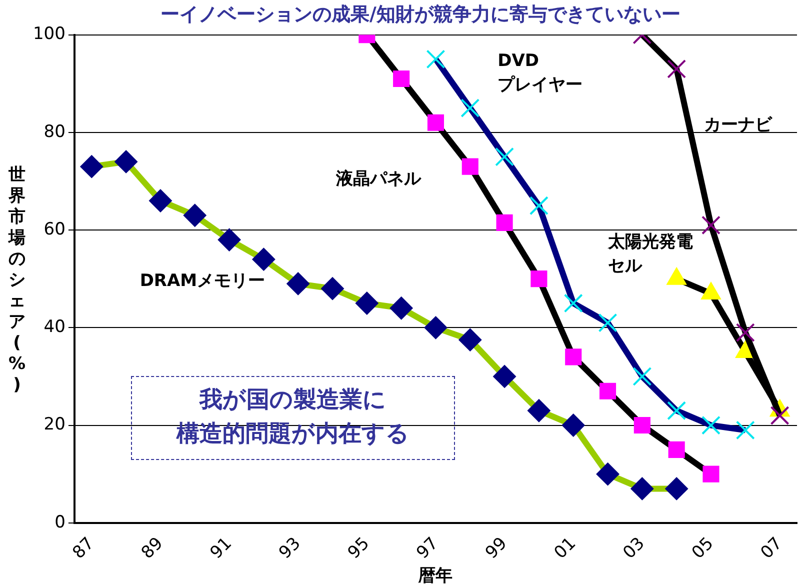 The height and width of the screenshot is (587, 811). Describe the element at coordinates (221, 549) in the screenshot. I see `x-tick-label: 91` at that location.